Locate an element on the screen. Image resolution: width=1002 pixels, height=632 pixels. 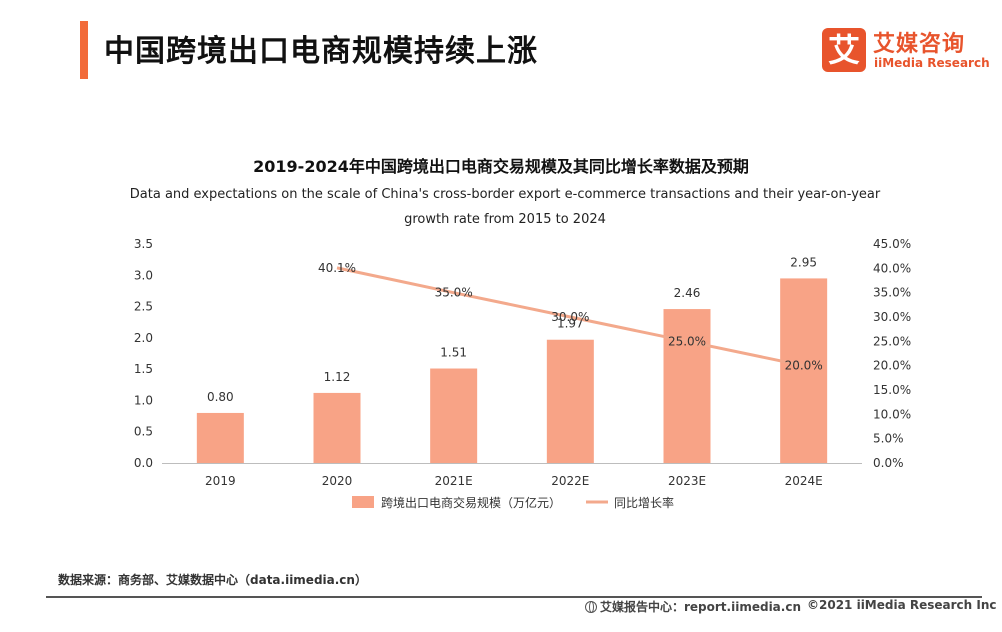
legend-label-bar: 跨境出口电商交易规模（万亿元） is located at coordinates (471, 502).